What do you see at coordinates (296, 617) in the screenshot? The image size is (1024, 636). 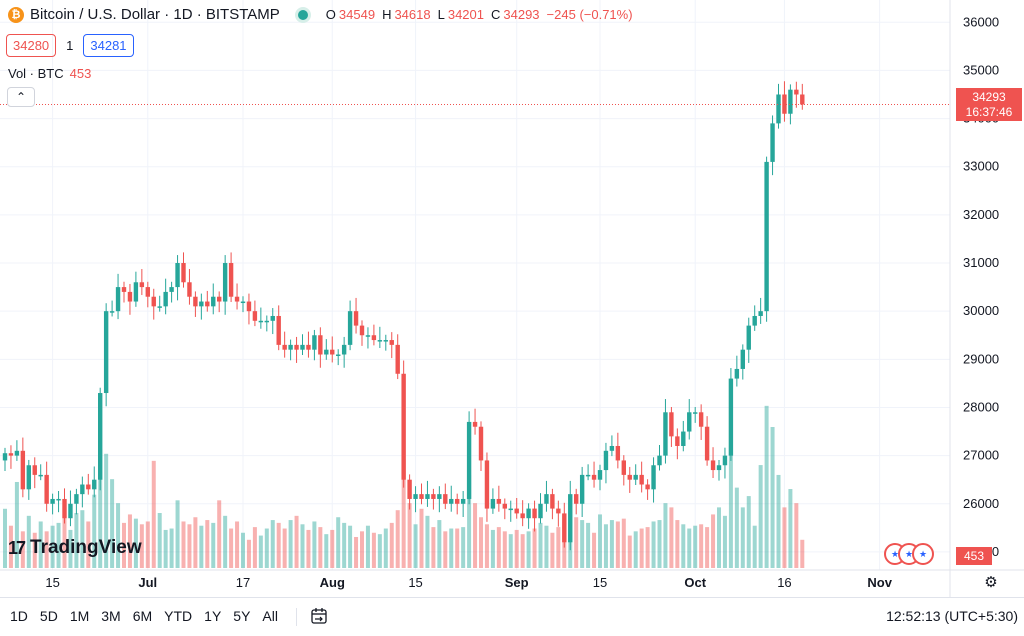 I see `toolbar-divider` at bounding box center [296, 617].